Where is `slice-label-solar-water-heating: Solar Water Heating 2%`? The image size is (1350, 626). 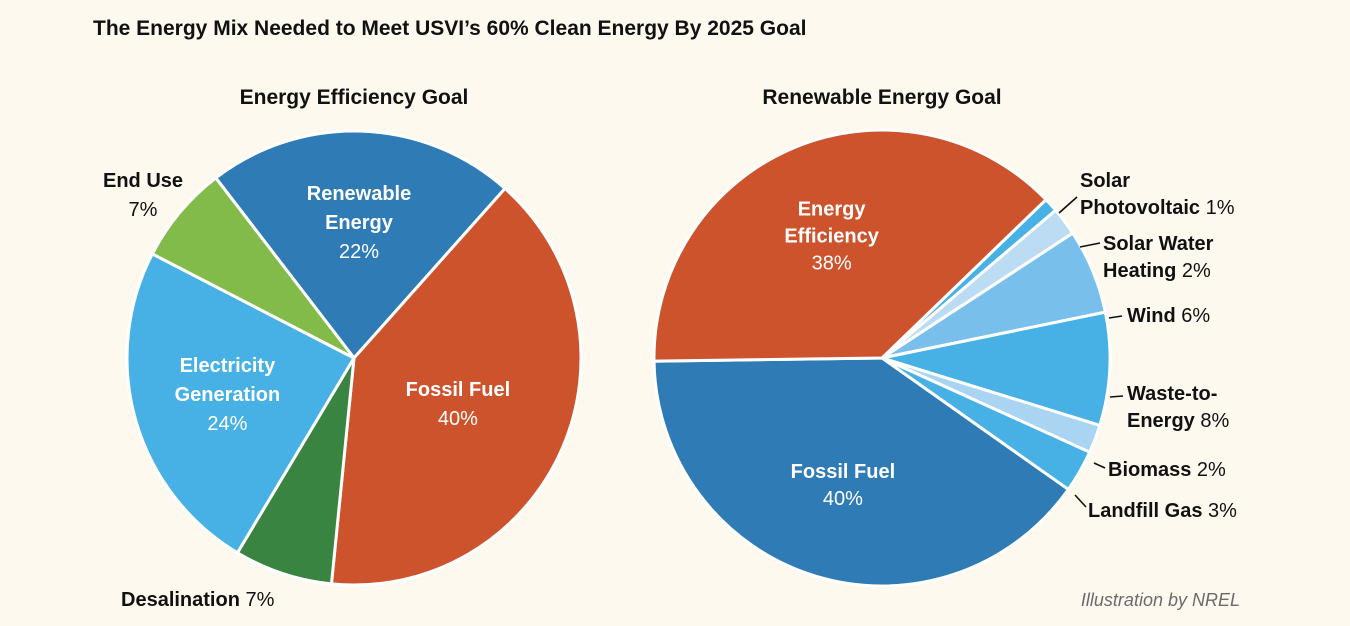 slice-label-solar-water-heating: Solar Water Heating 2% is located at coordinates (1158, 257).